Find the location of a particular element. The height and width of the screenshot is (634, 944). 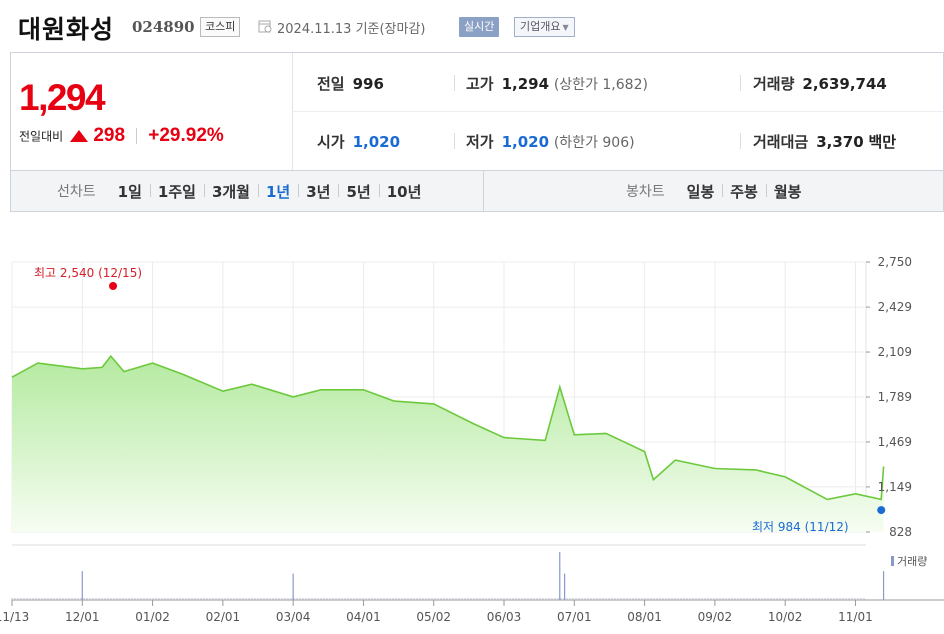

change-row: 전일대비 298 +29.92% is located at coordinates (121, 136).